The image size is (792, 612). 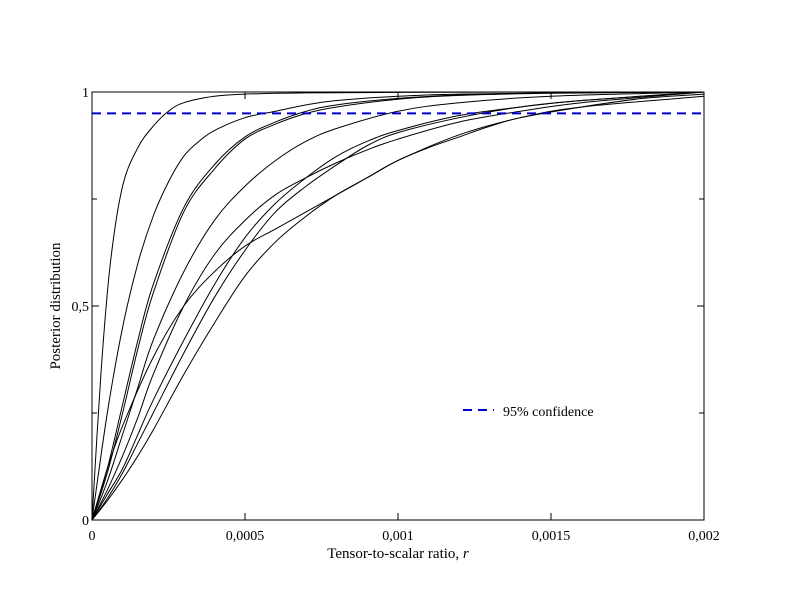 What do you see at coordinates (704, 536) in the screenshot?
I see `x-tick-label: 0,002` at bounding box center [704, 536].